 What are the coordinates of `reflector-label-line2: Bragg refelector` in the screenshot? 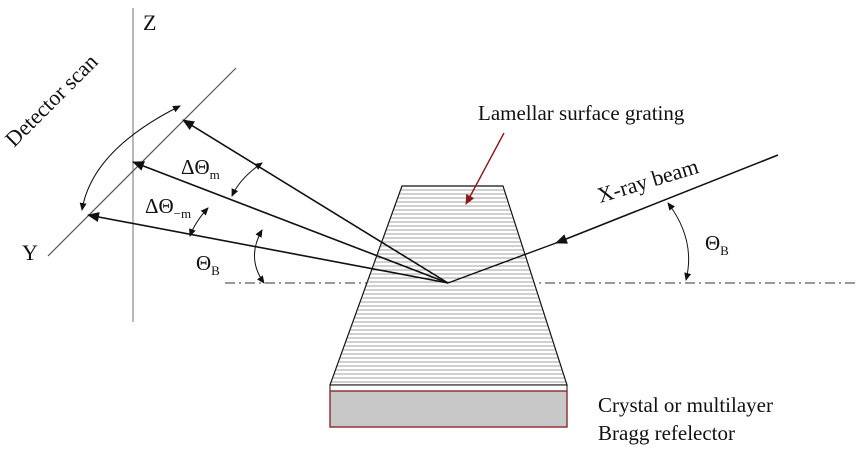 It's located at (666, 433).